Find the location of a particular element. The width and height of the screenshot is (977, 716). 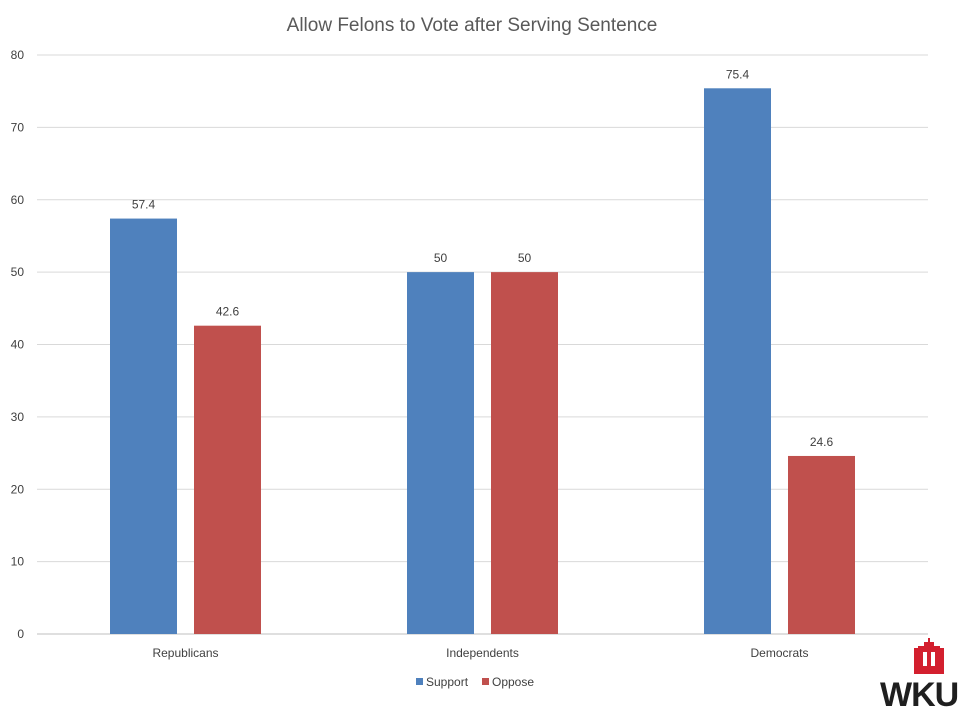

y-tick-label: 20 is located at coordinates (18, 489).